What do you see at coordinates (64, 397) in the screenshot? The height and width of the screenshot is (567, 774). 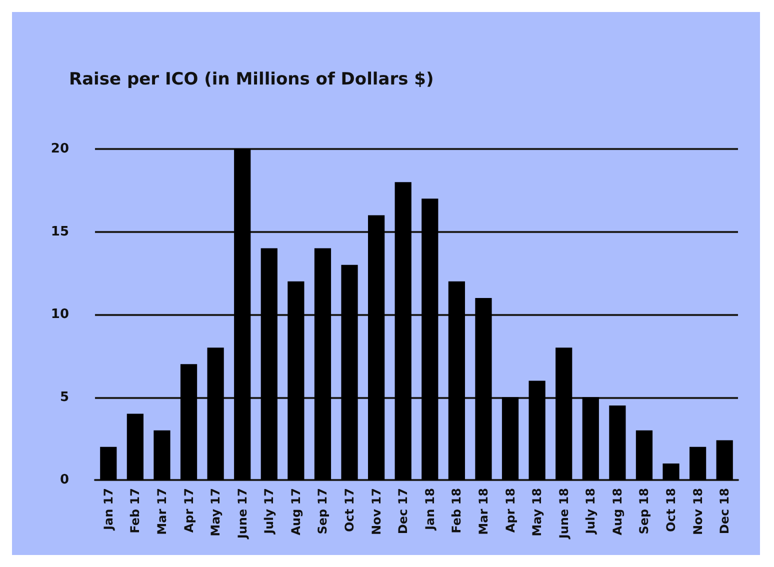 I see `y-tick-label: 5` at bounding box center [64, 397].